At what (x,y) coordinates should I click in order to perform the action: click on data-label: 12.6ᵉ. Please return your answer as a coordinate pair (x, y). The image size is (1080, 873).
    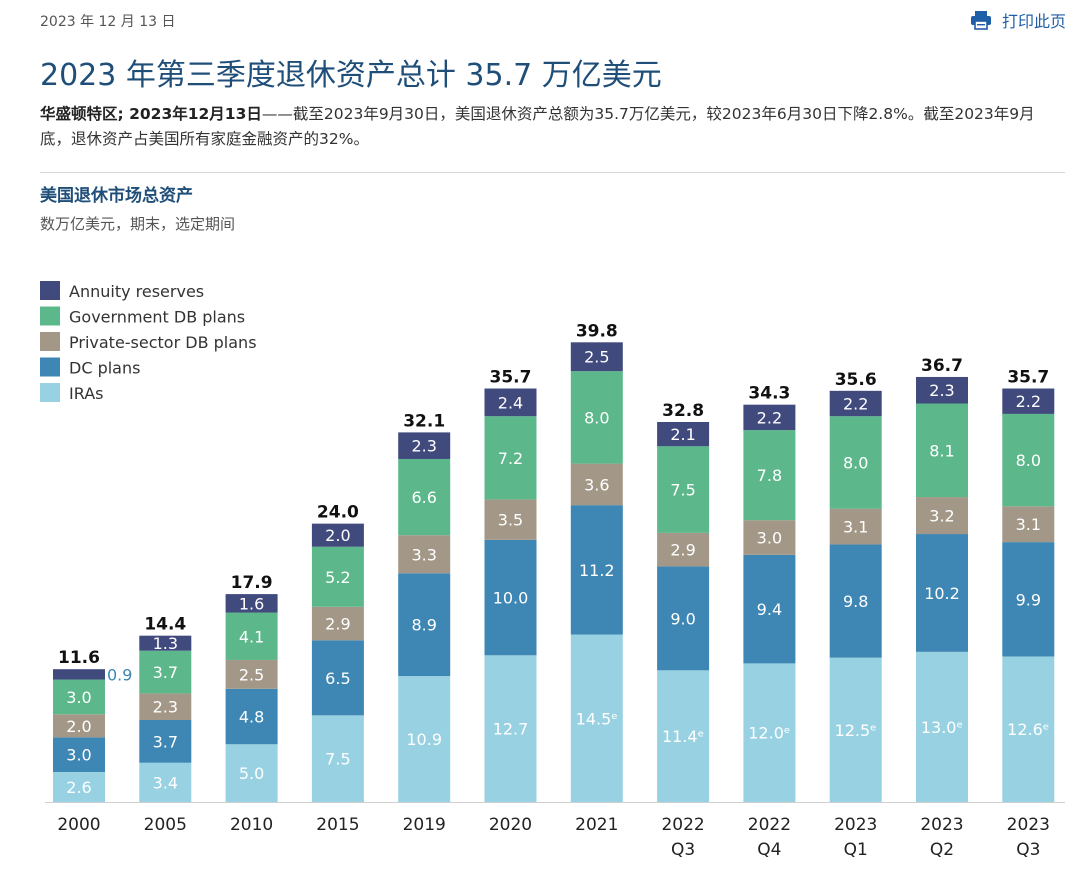
    Looking at the image, I should click on (1028, 729).